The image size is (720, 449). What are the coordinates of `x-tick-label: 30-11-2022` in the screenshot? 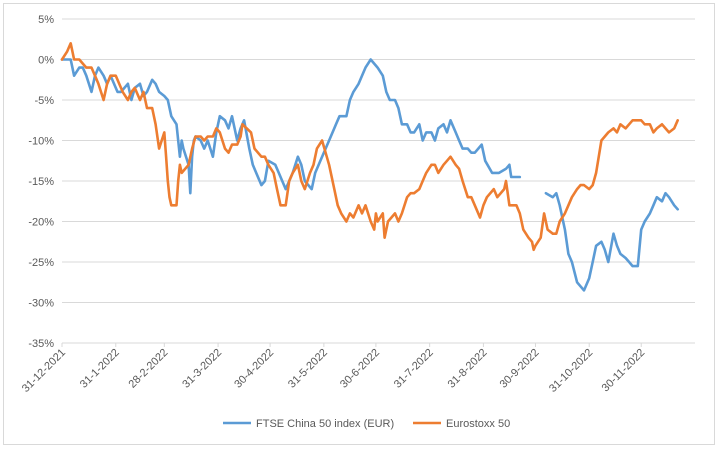 It's located at (624, 371).